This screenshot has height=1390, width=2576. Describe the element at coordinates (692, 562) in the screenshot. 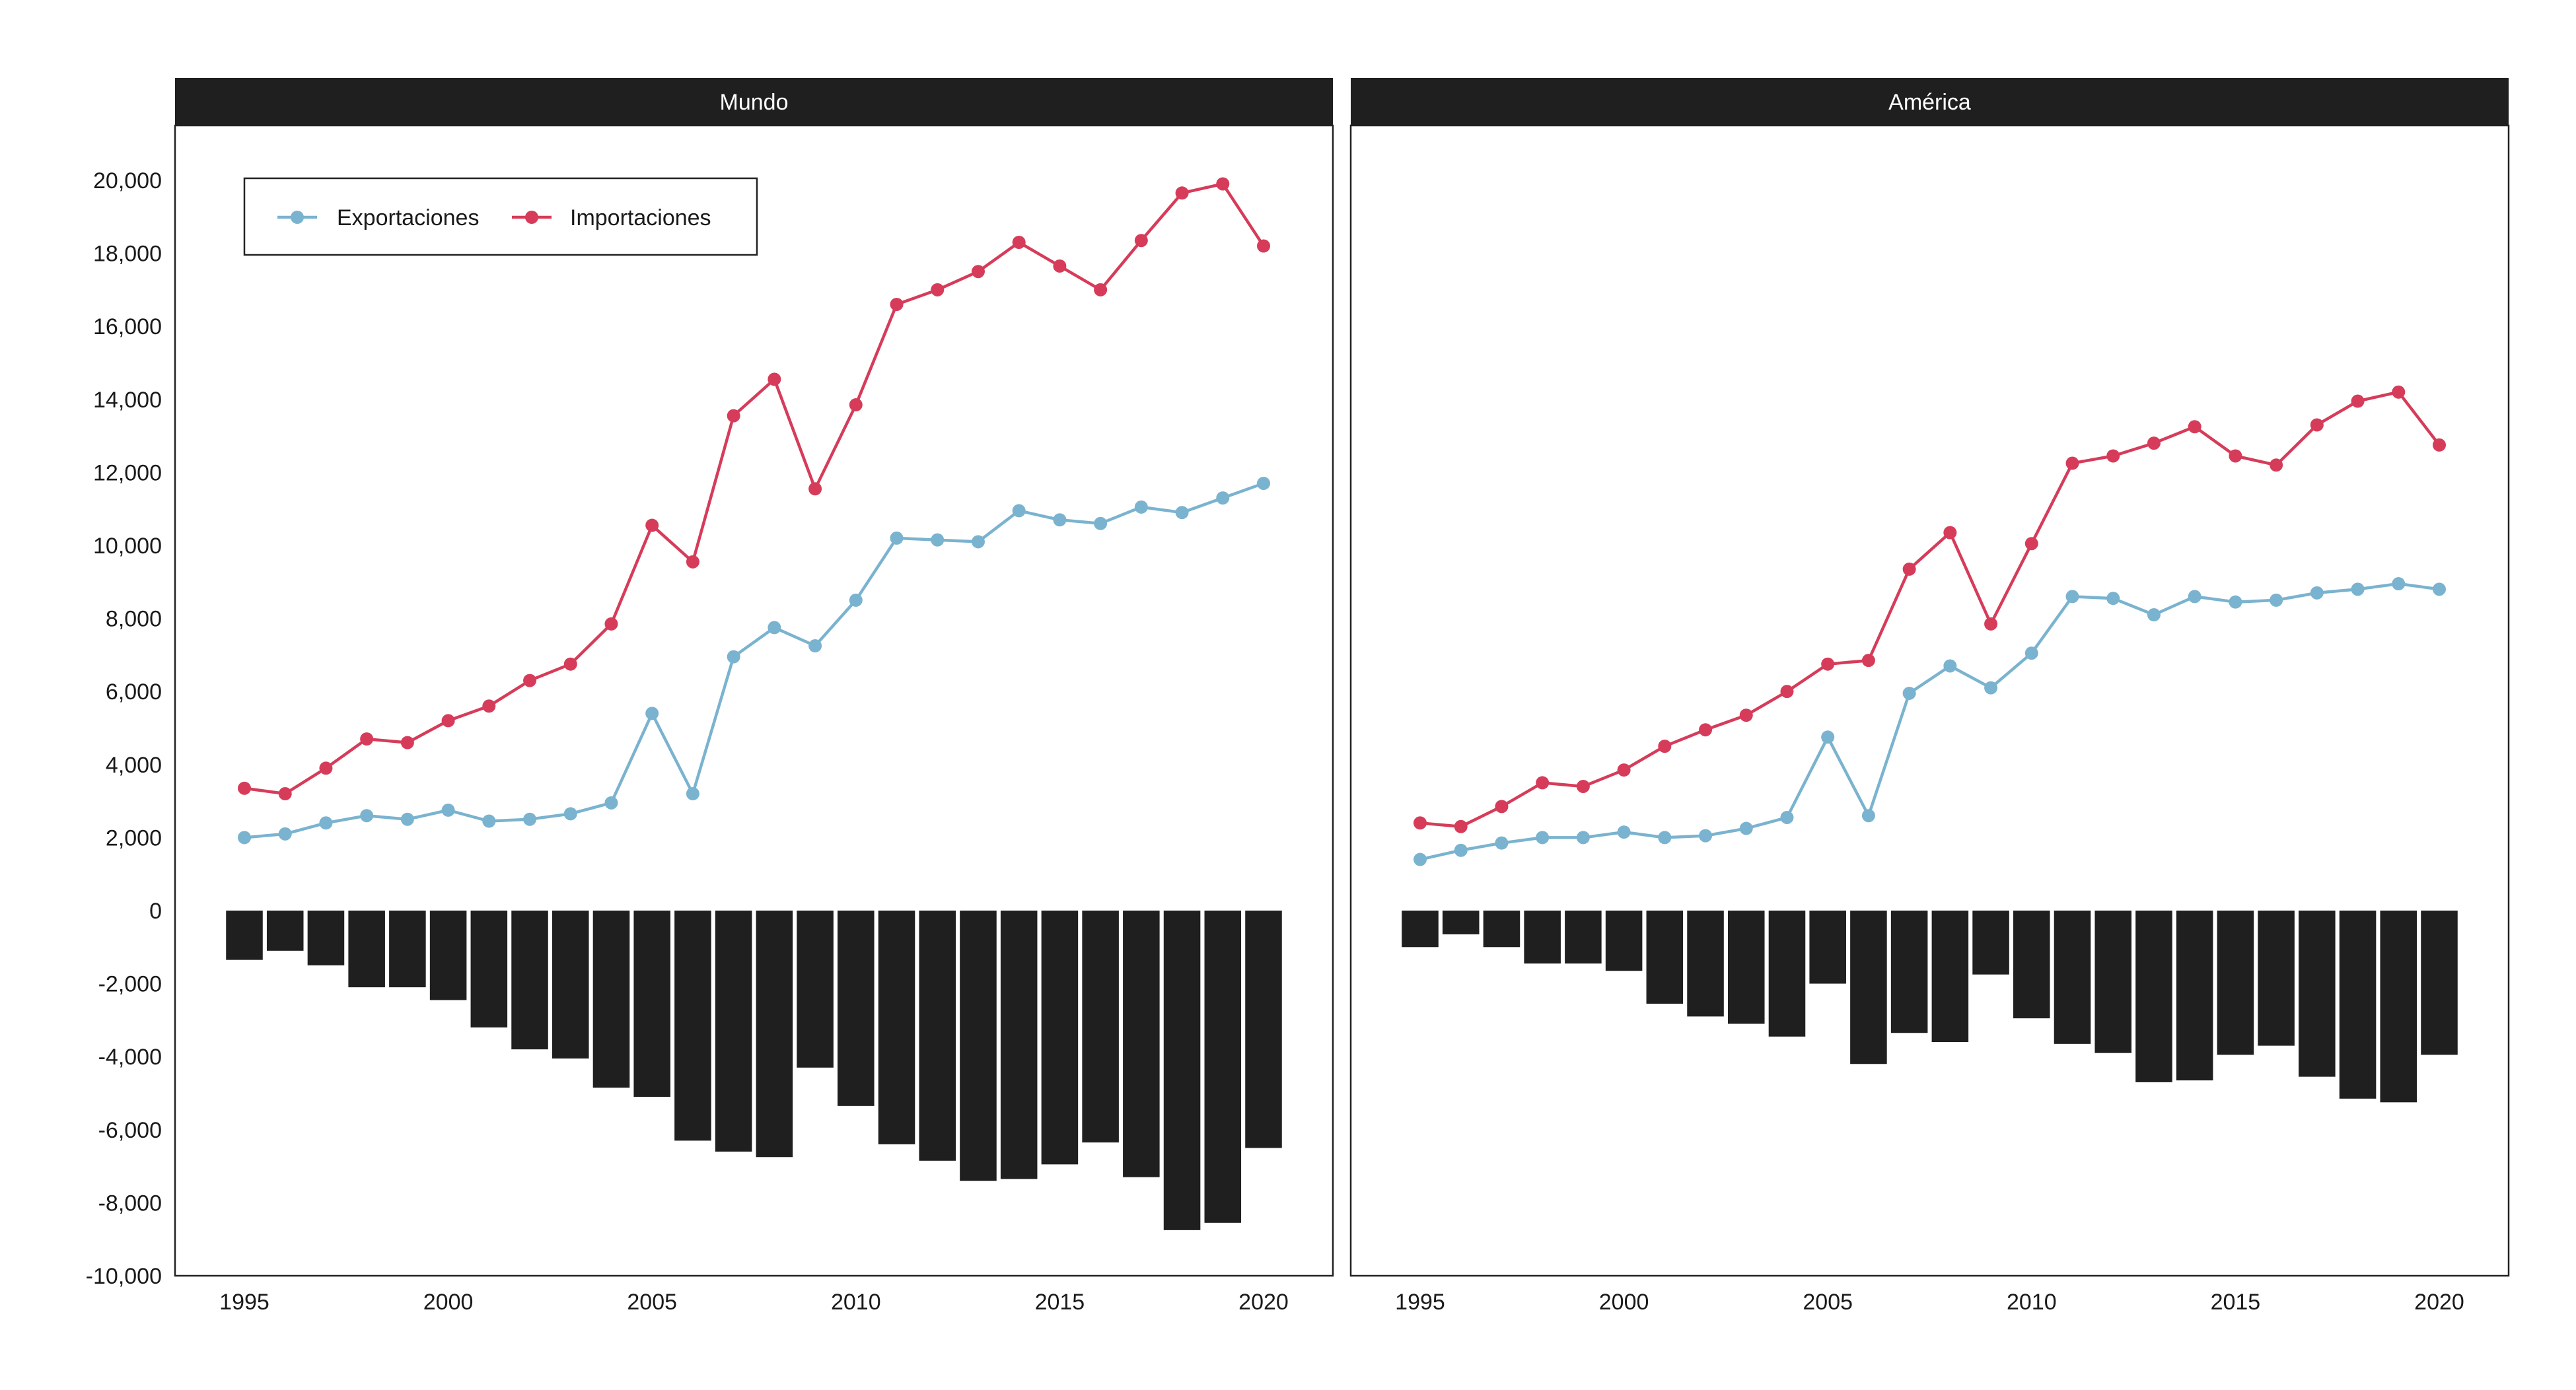

I see `imports-point-2006` at that location.